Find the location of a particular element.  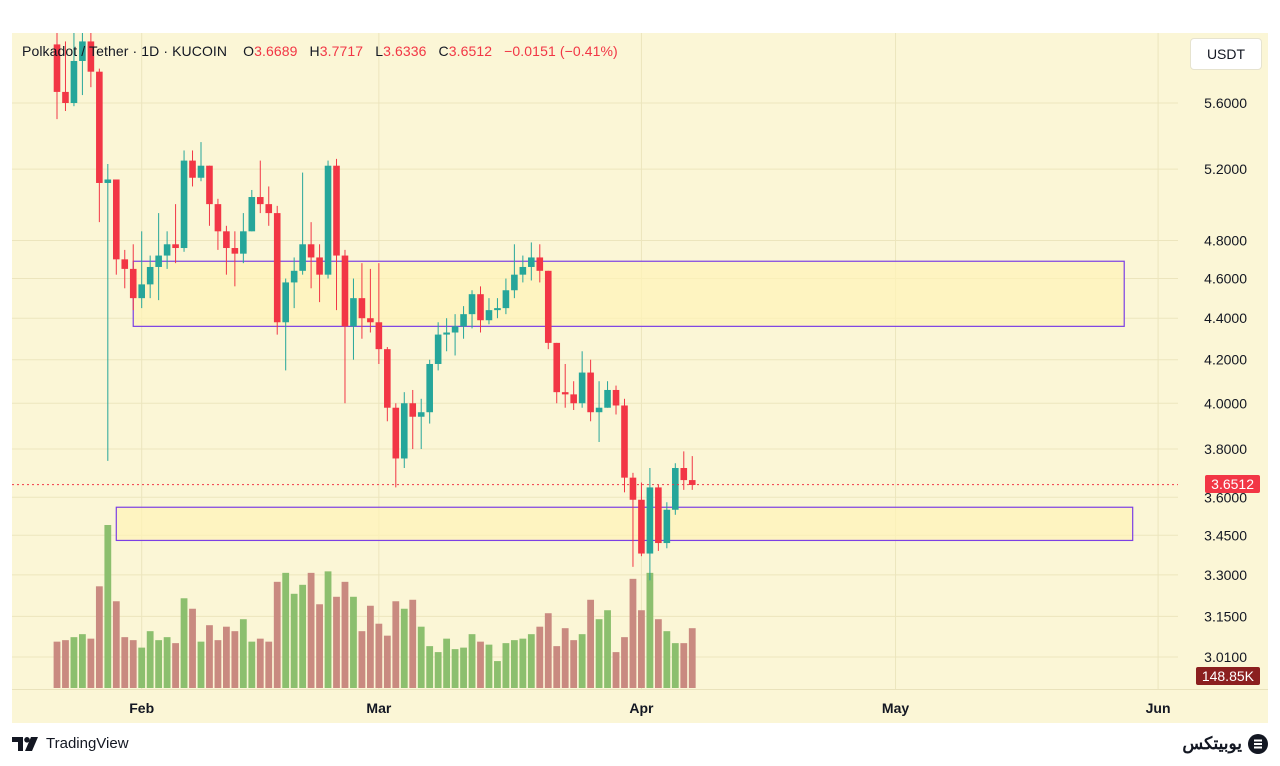

open-value: 3.6689 is located at coordinates (276, 51).